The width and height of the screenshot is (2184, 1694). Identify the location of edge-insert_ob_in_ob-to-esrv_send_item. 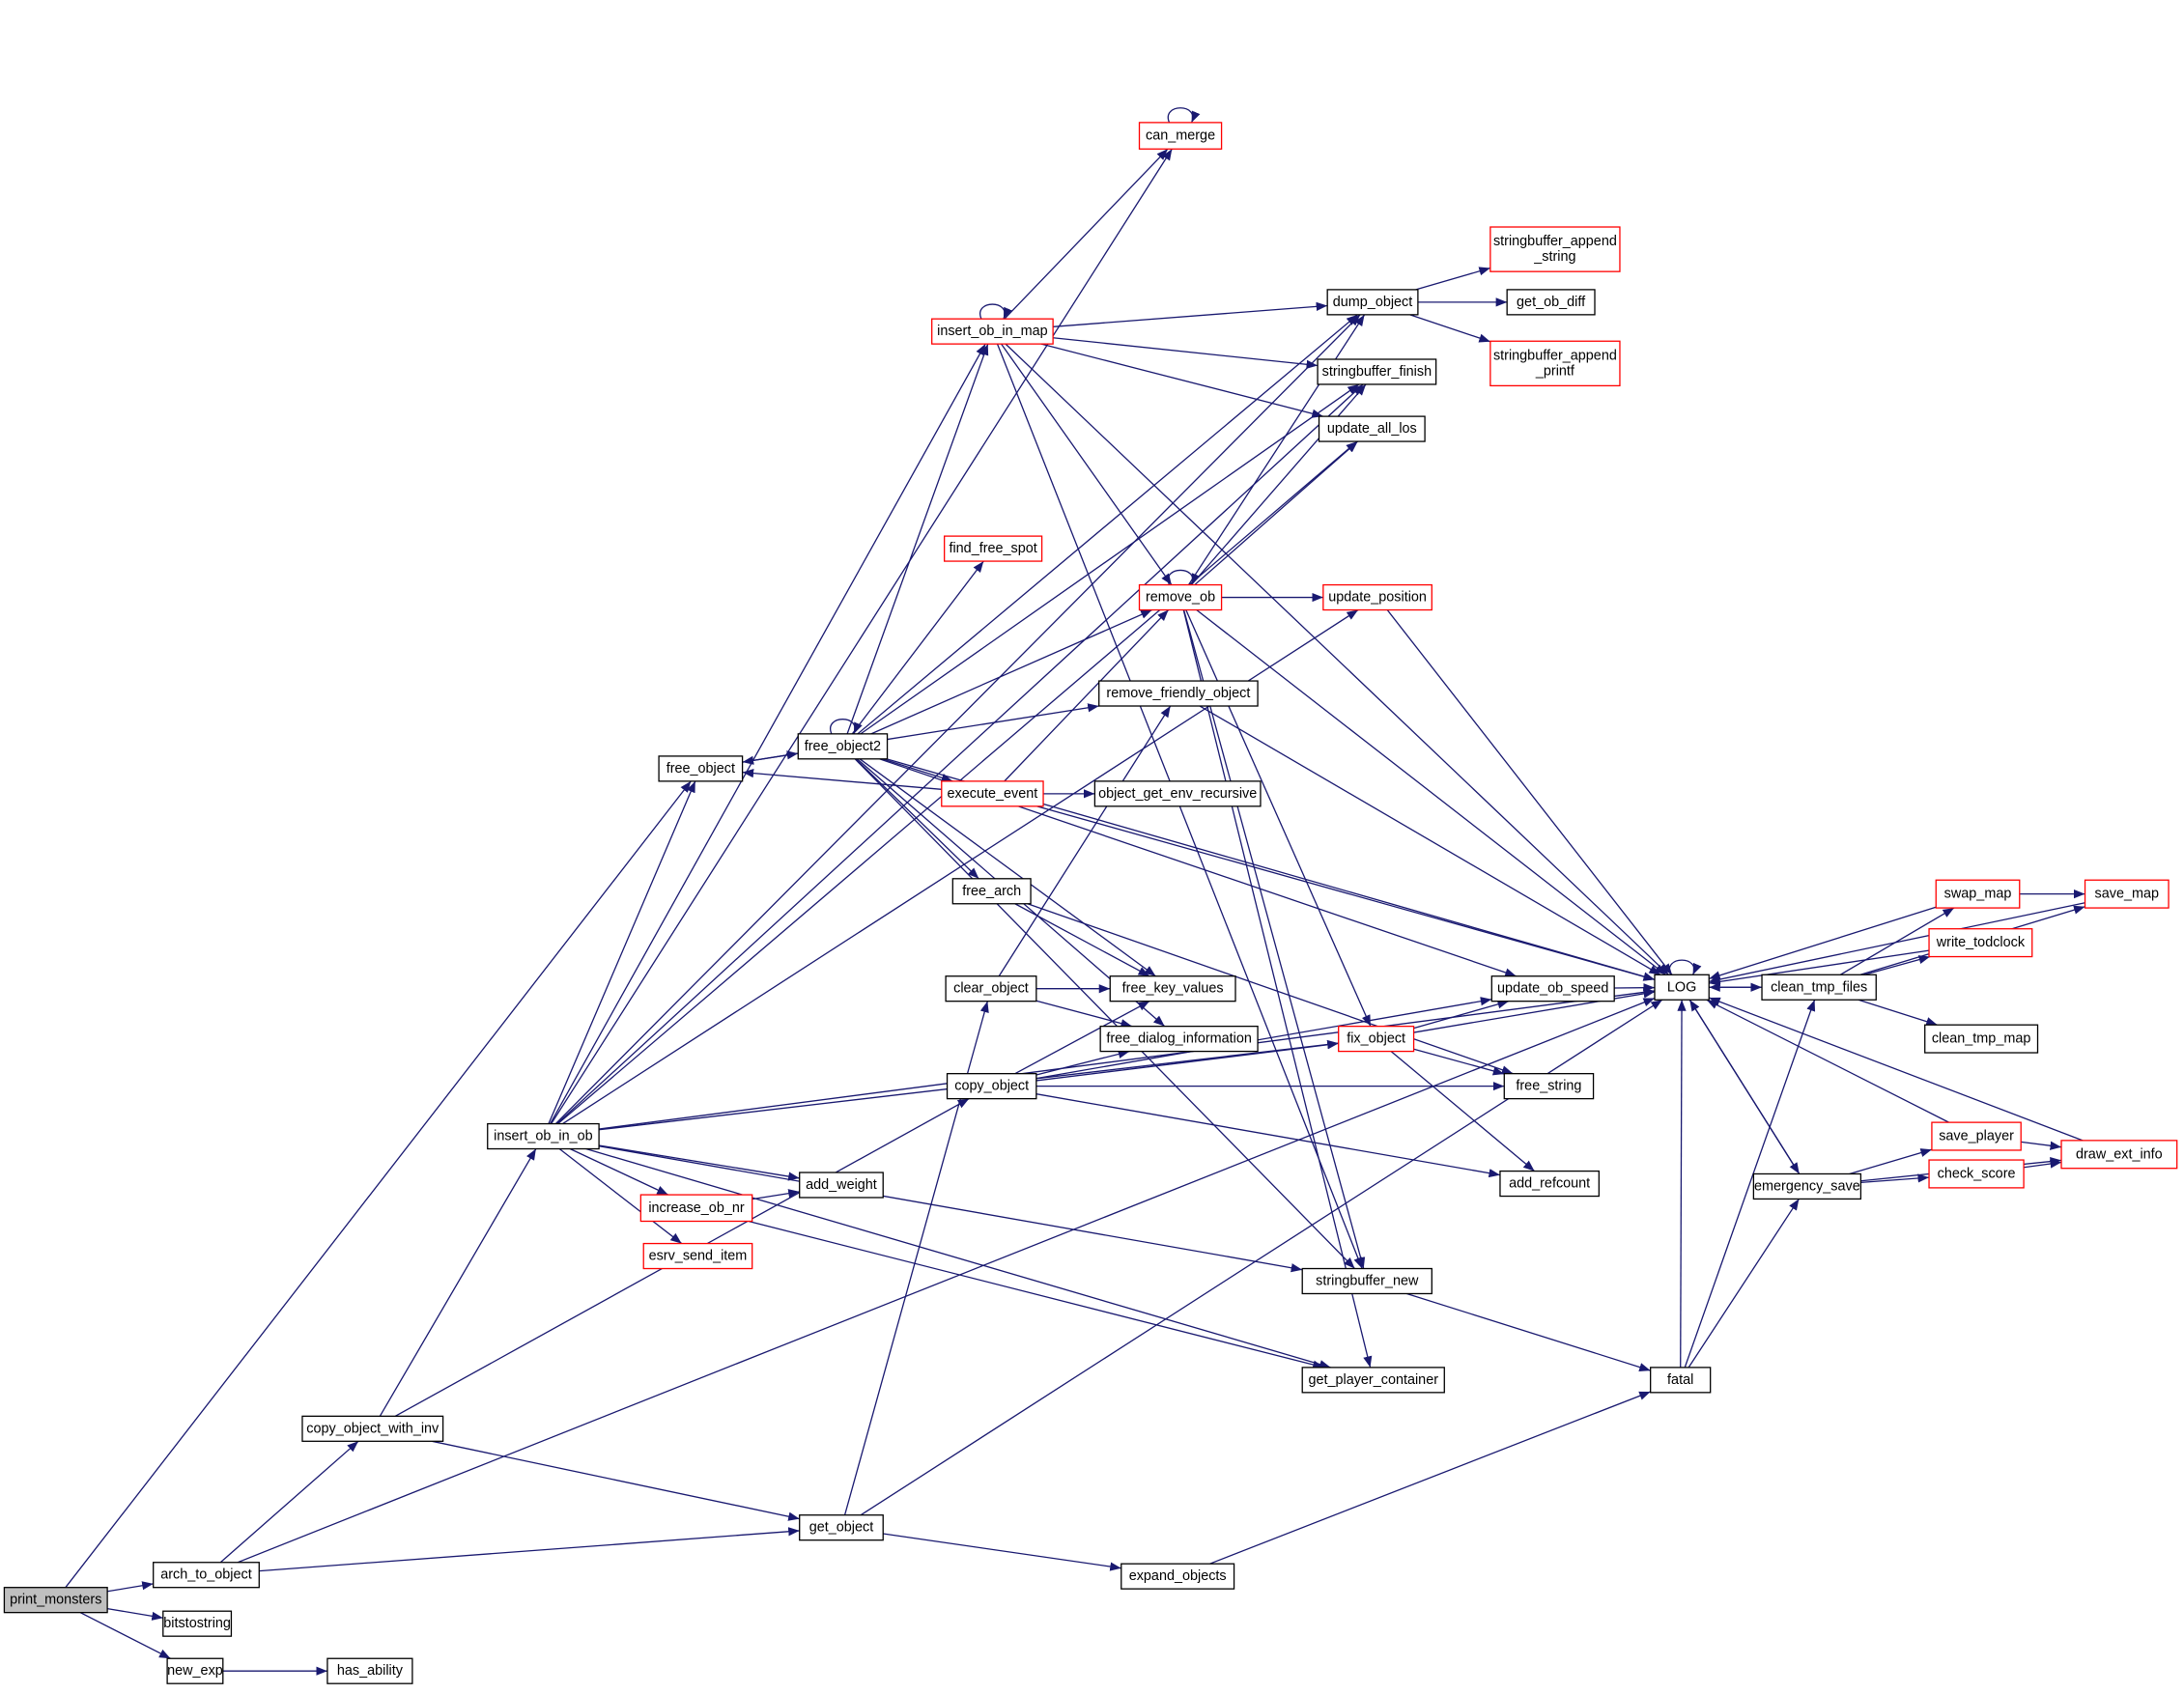
(621, 1196).